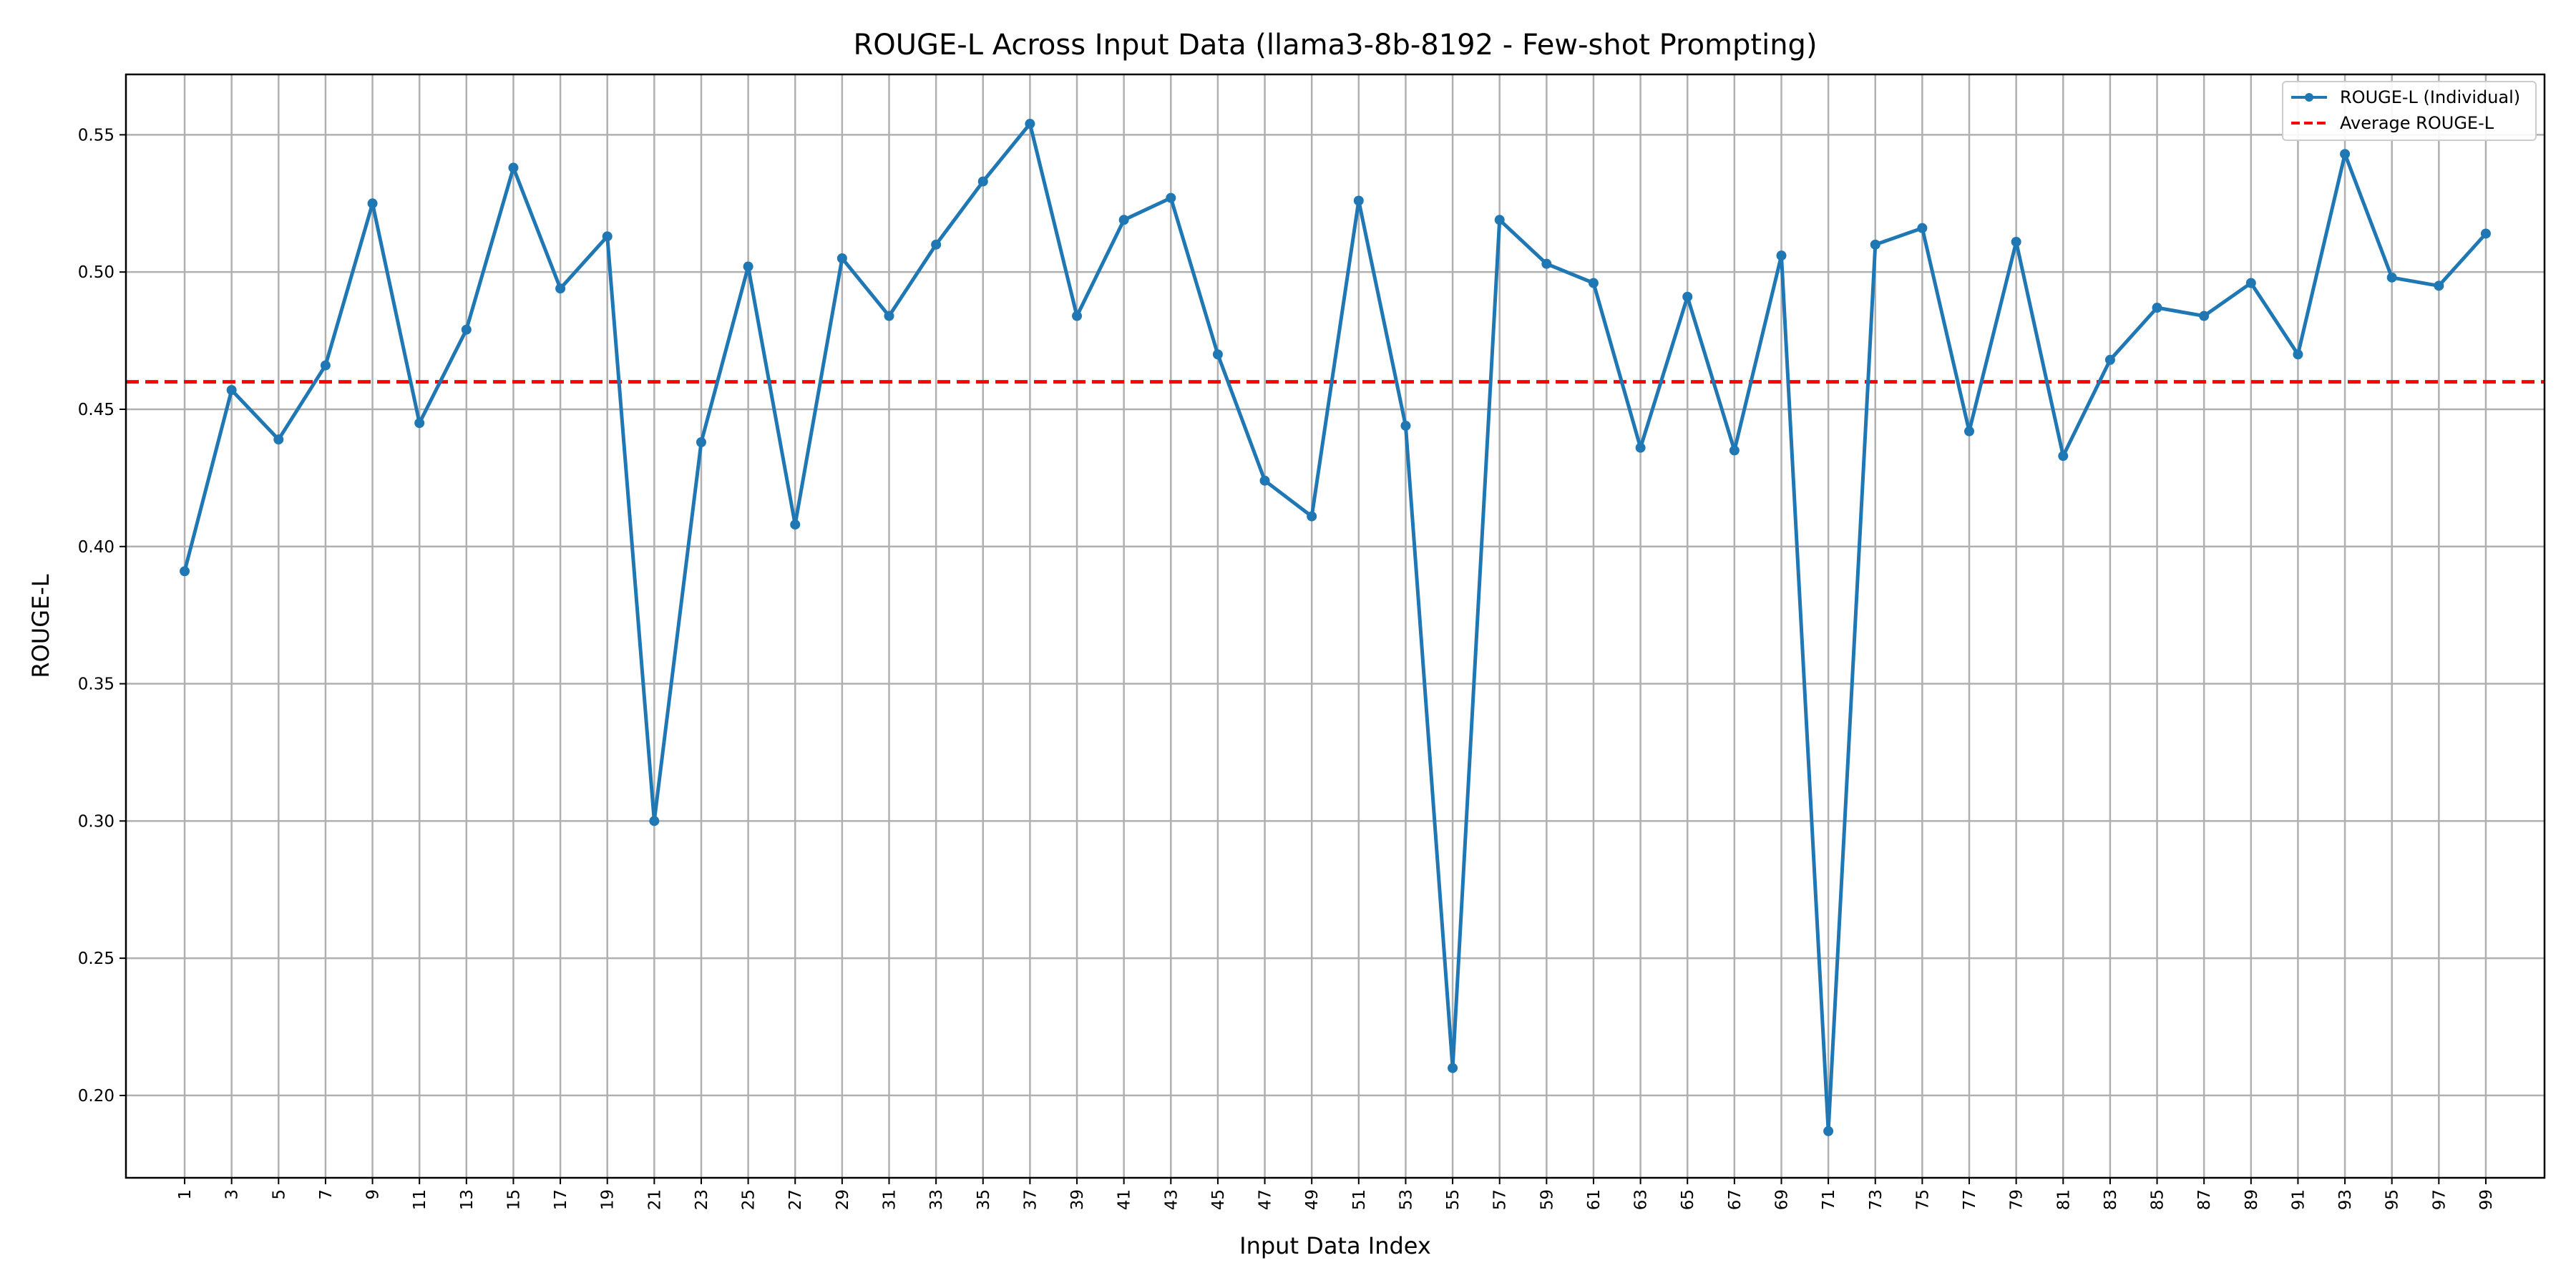 The image size is (2576, 1288). I want to click on y-tick-label: 0.50, so click(96, 272).